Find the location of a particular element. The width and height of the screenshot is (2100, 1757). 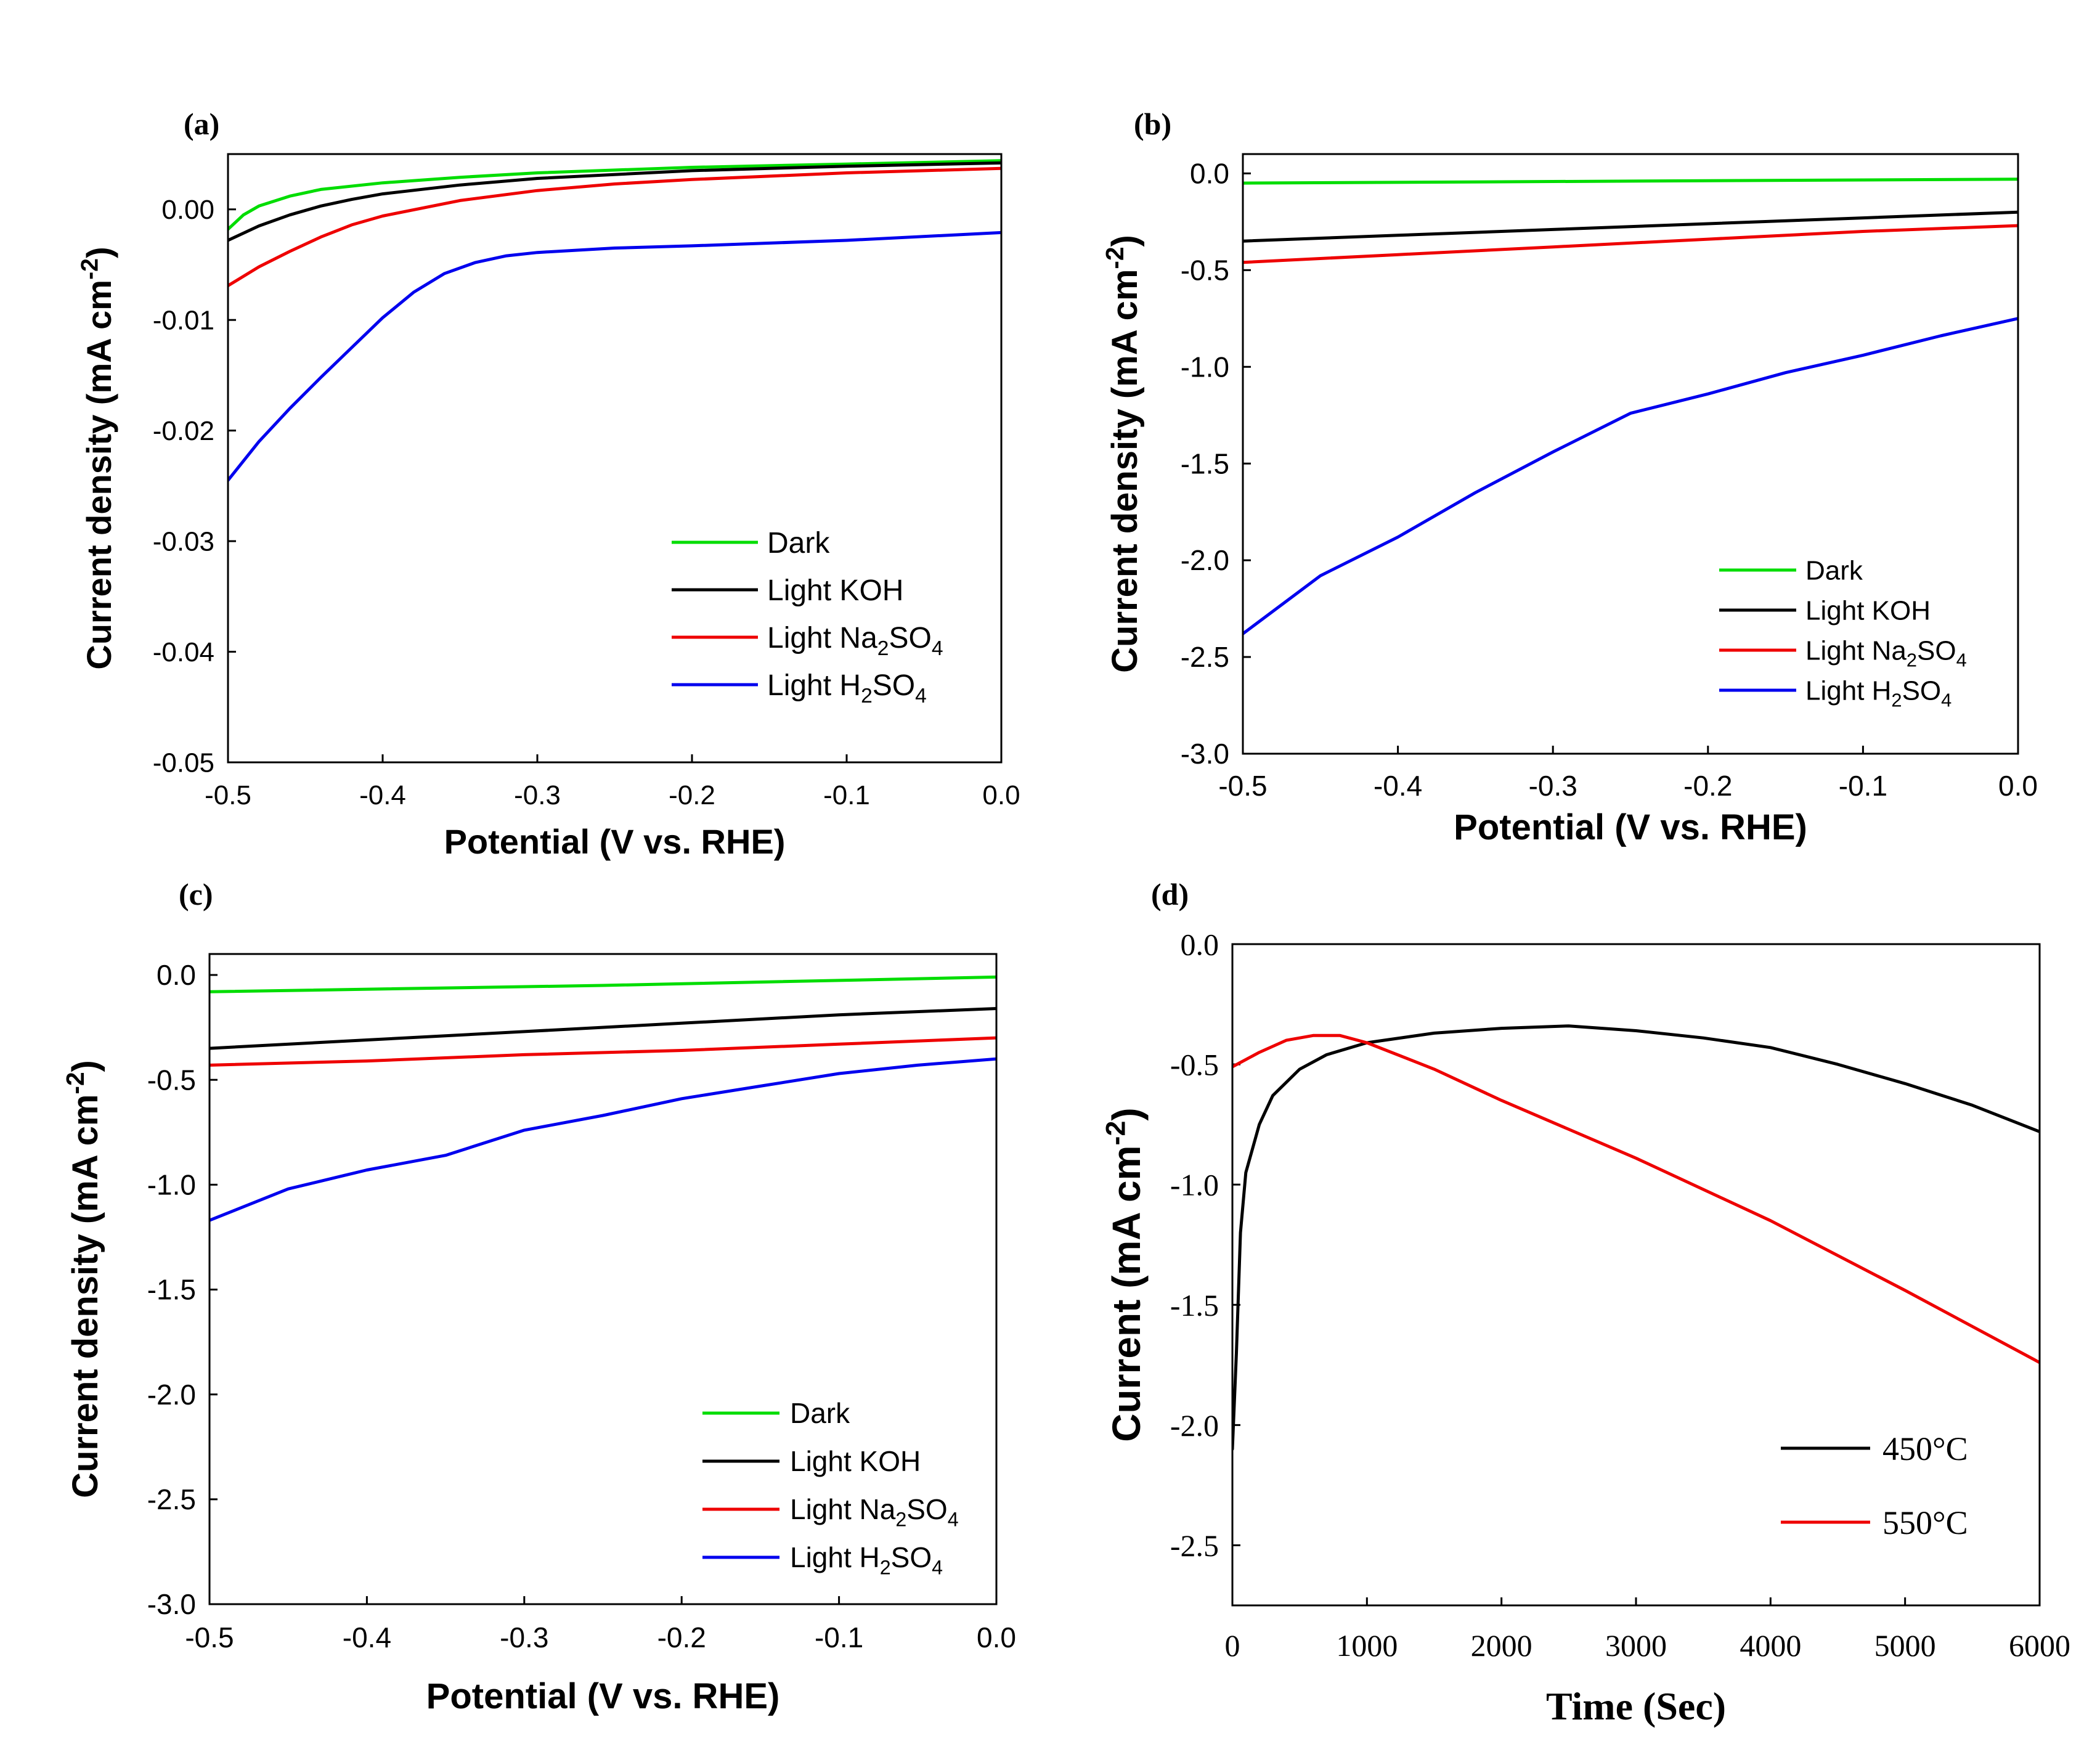

legend-label: 550°C is located at coordinates (1925, 1522).